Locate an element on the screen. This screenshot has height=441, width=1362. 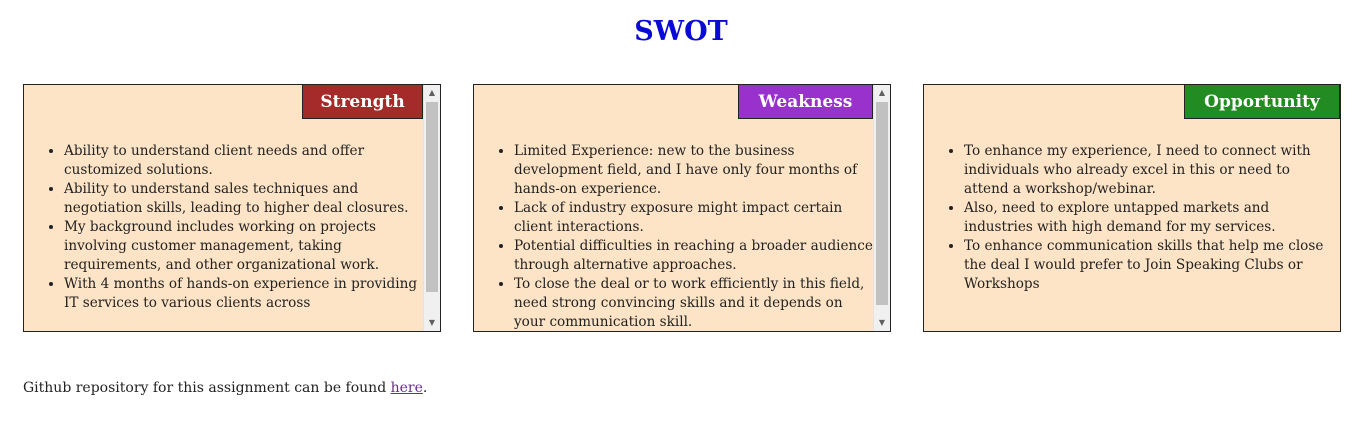
page-title: SWOT is located at coordinates (681, 31).